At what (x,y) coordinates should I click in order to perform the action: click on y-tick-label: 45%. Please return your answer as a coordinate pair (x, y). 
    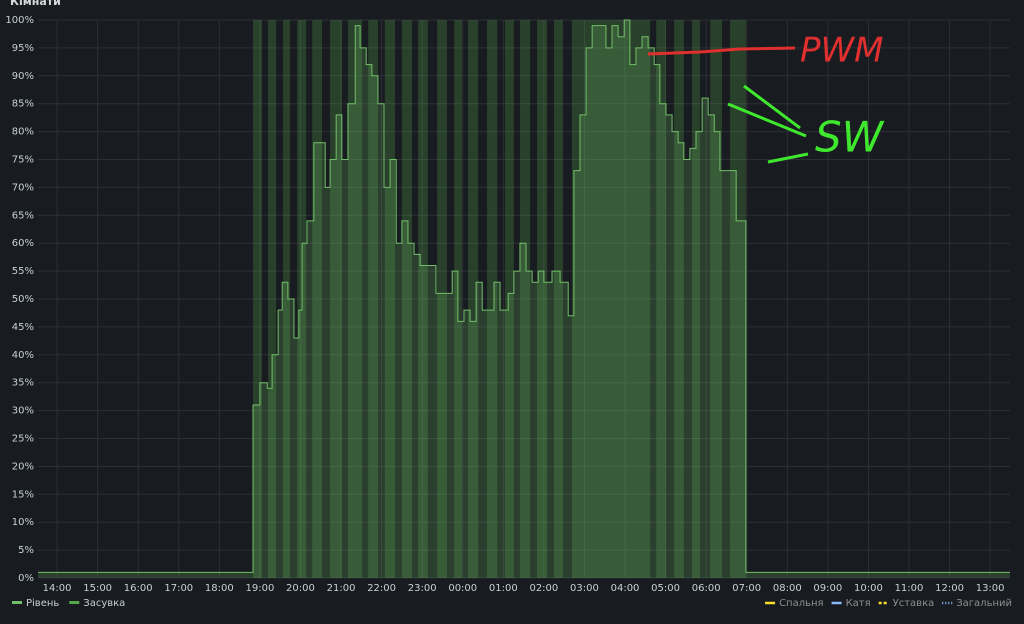
    Looking at the image, I should click on (23, 327).